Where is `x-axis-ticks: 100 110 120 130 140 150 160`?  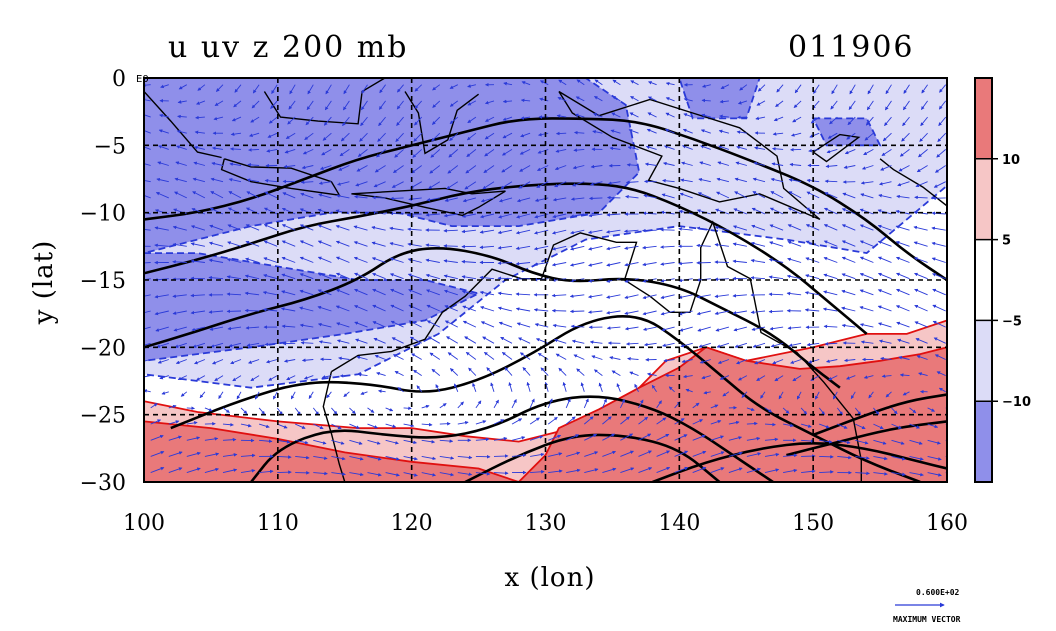
x-axis-ticks: 100 110 120 130 140 150 160 is located at coordinates (545, 523).